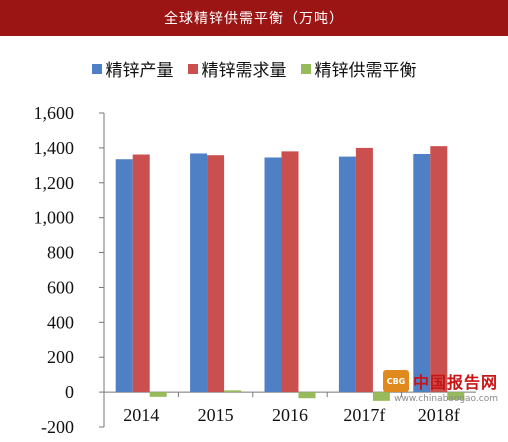  What do you see at coordinates (446, 399) in the screenshot?
I see `watermark-url: www.chinabaogao.com` at bounding box center [446, 399].